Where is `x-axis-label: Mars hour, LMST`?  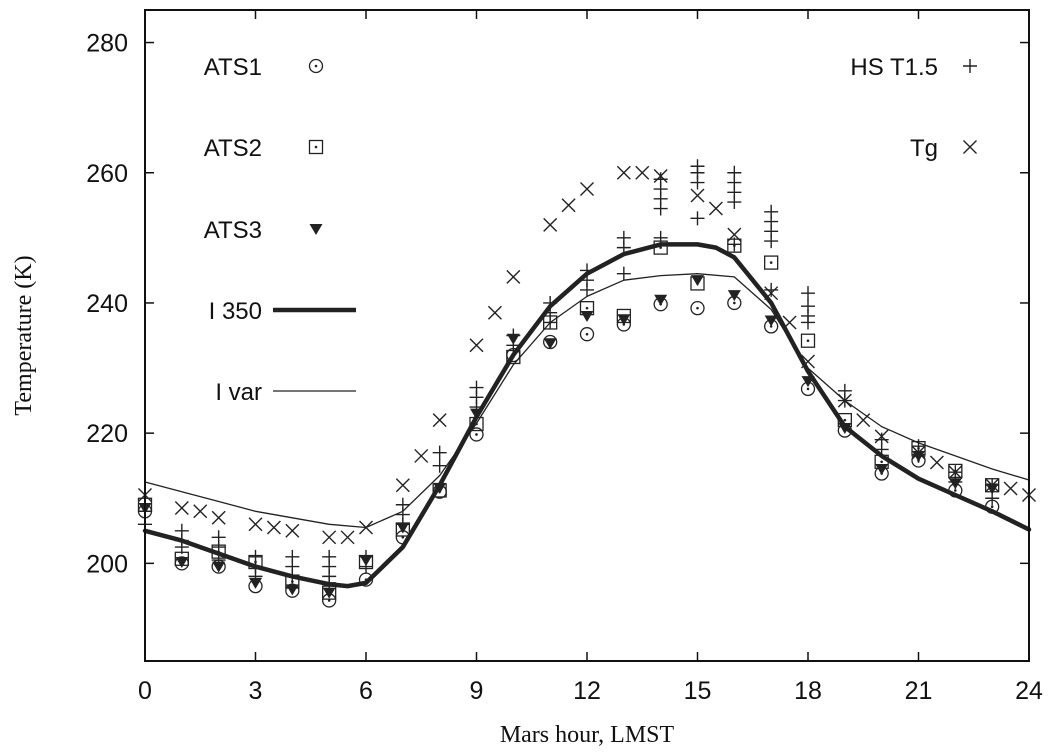
x-axis-label: Mars hour, LMST is located at coordinates (587, 735).